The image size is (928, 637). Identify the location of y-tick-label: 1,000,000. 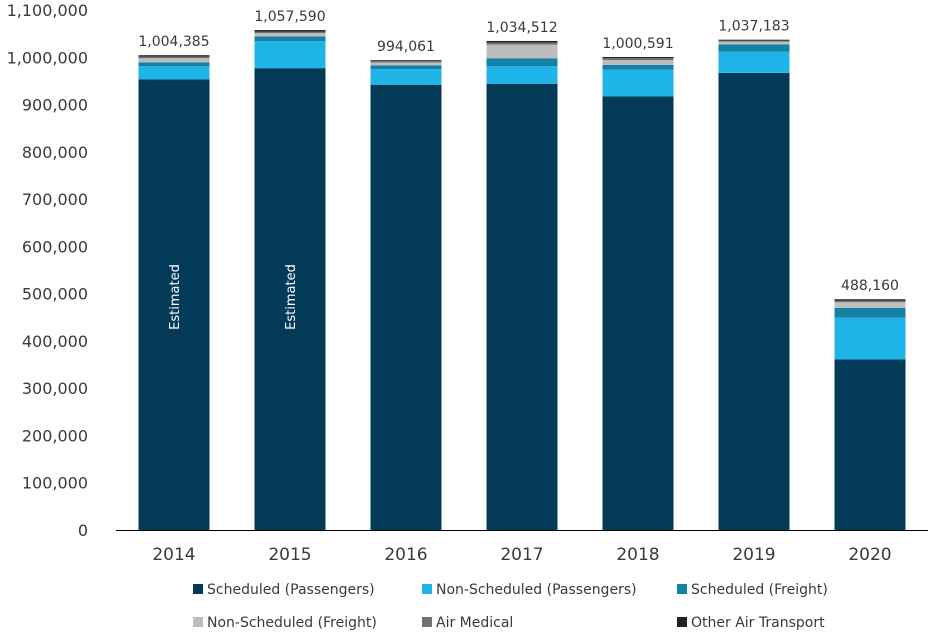
(47, 57).